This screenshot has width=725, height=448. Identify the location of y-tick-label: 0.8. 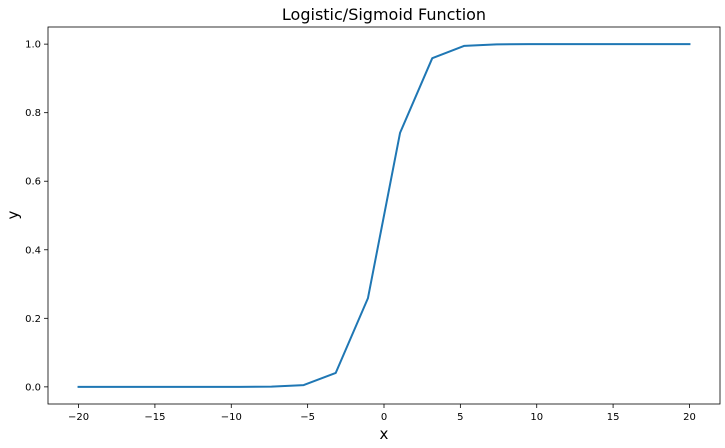
(33, 113).